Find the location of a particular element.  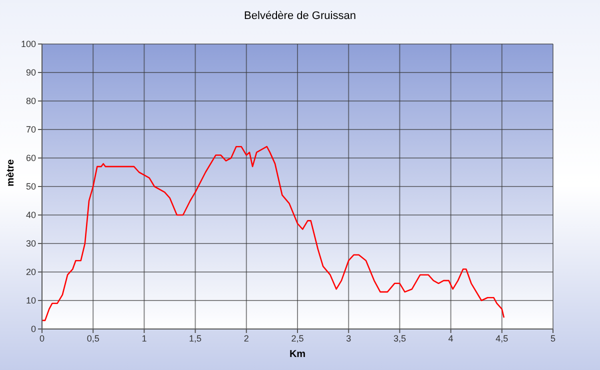

x-tick-label: 5 is located at coordinates (553, 338).